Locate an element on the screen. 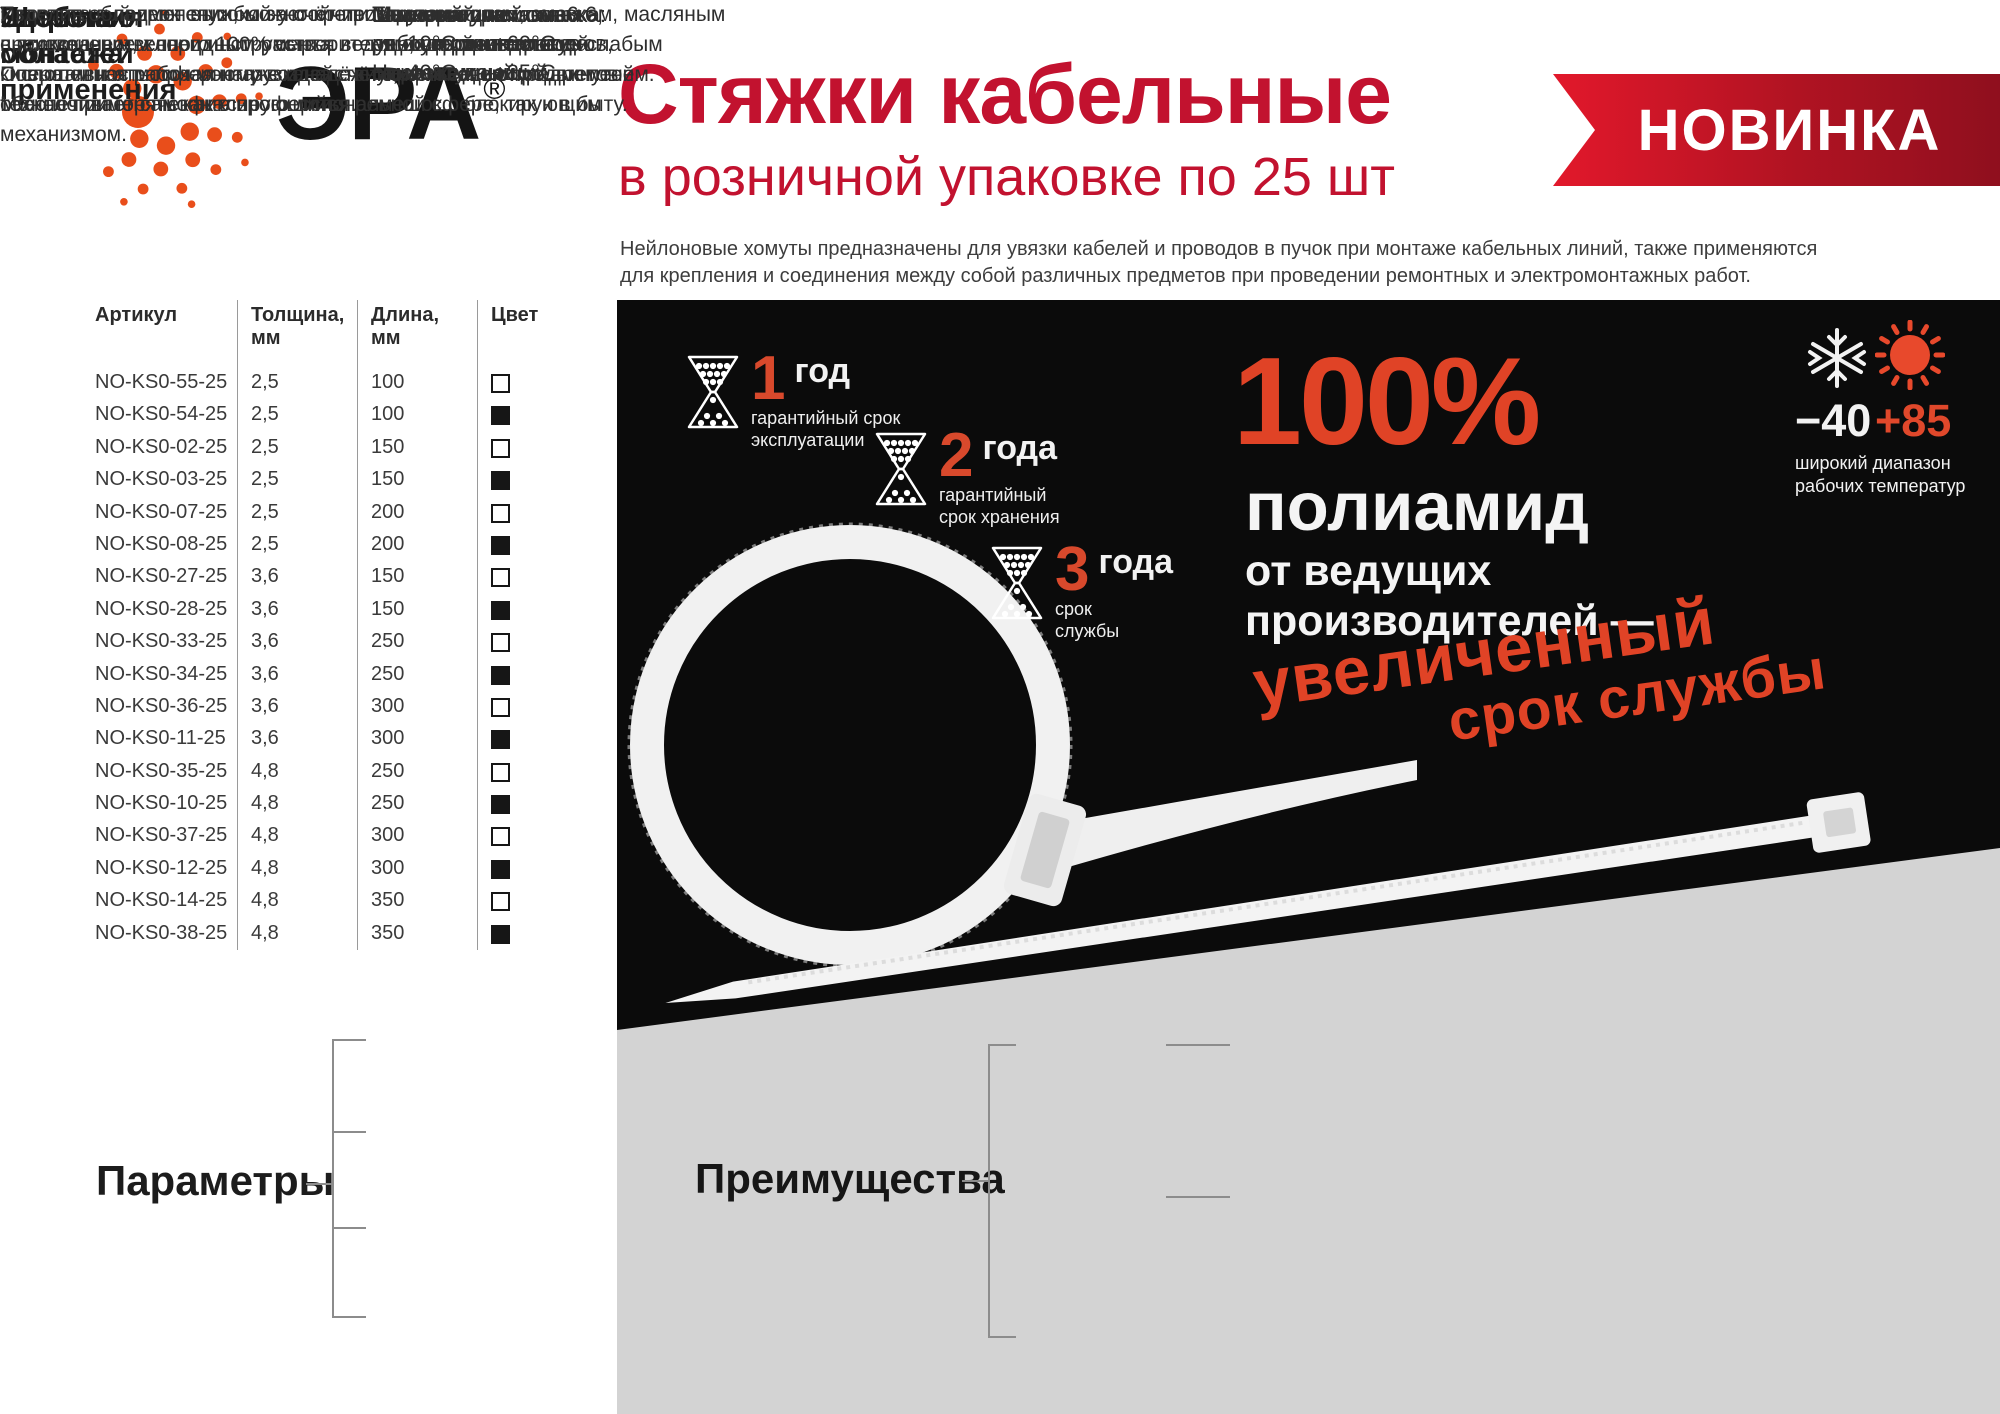  article-cell: NO-KS0-34-25 is located at coordinates (161, 673).